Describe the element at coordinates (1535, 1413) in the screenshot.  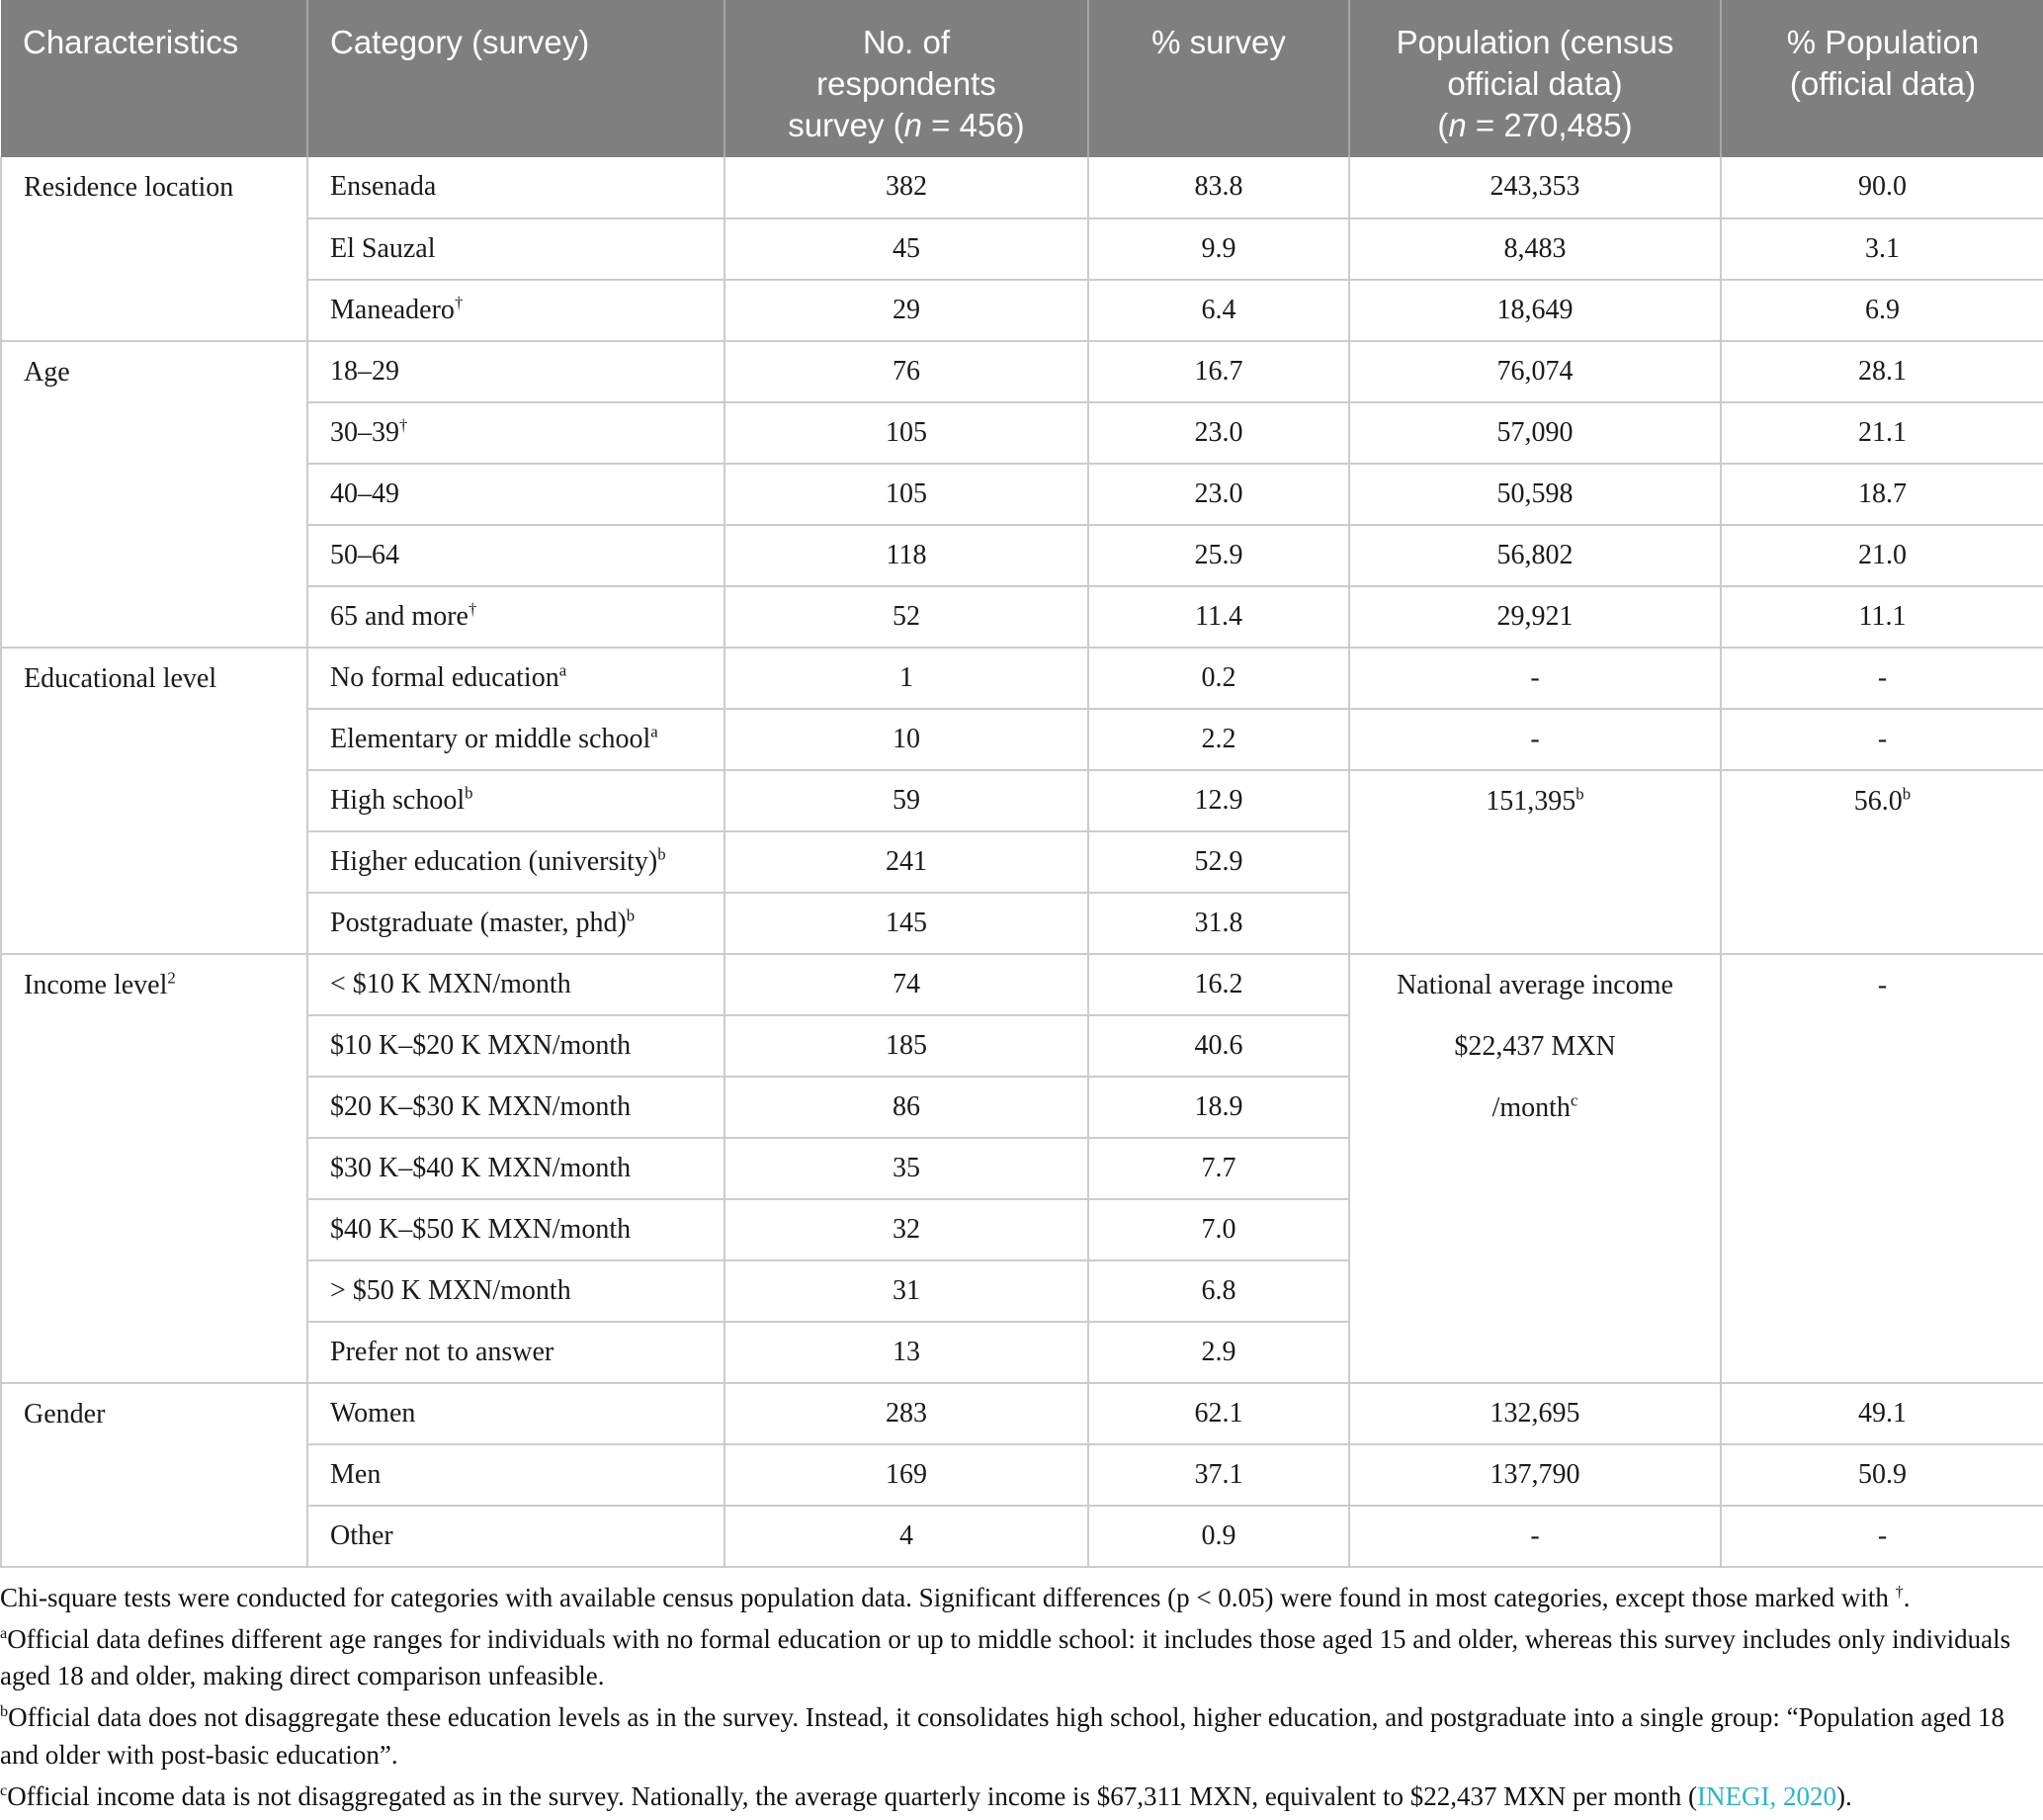
I see `population-cell: 132,695` at that location.